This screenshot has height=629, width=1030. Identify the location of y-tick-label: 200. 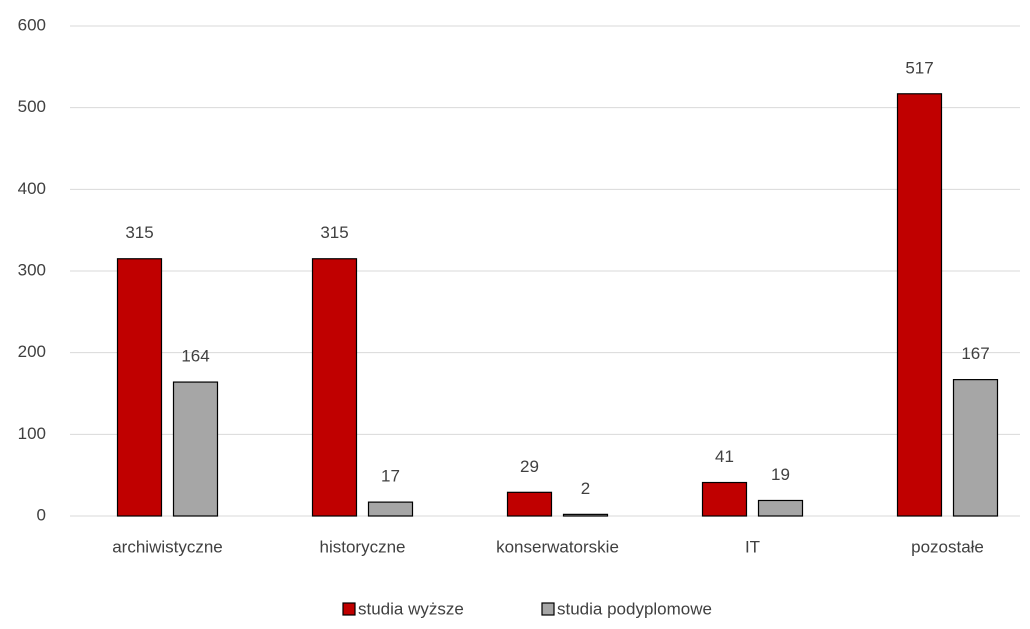
(32, 351).